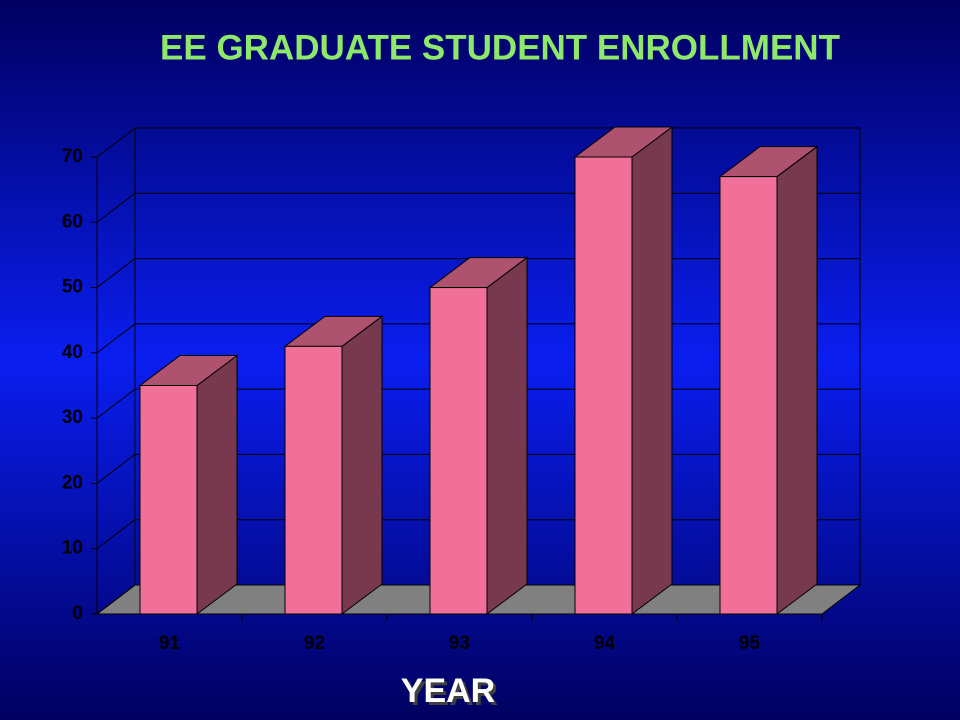 Image resolution: width=960 pixels, height=720 pixels. Describe the element at coordinates (72, 548) in the screenshot. I see `y-tick-label: 10` at that location.